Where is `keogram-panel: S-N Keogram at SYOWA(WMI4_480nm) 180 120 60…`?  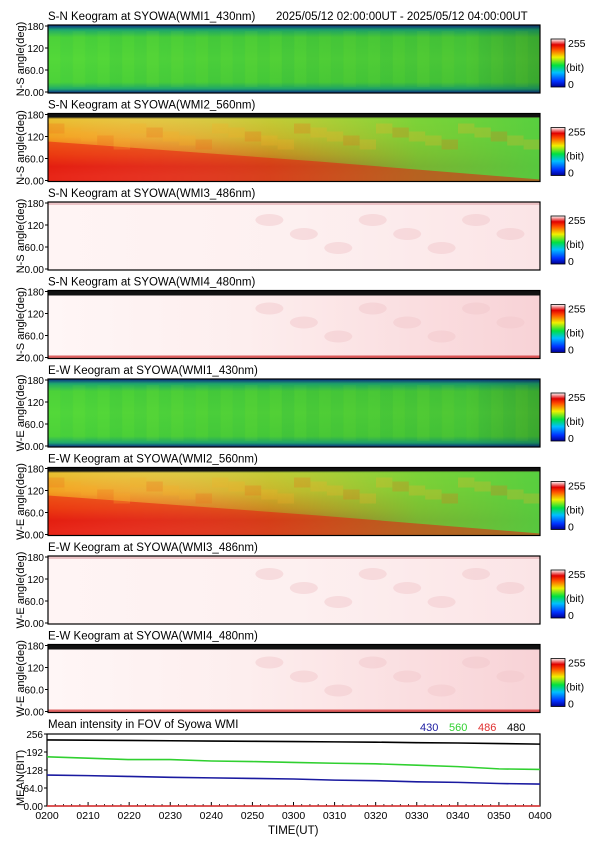
keogram-panel: S-N Keogram at SYOWA(WMI4_480nm) 180 120 60… is located at coordinates (300, 321).